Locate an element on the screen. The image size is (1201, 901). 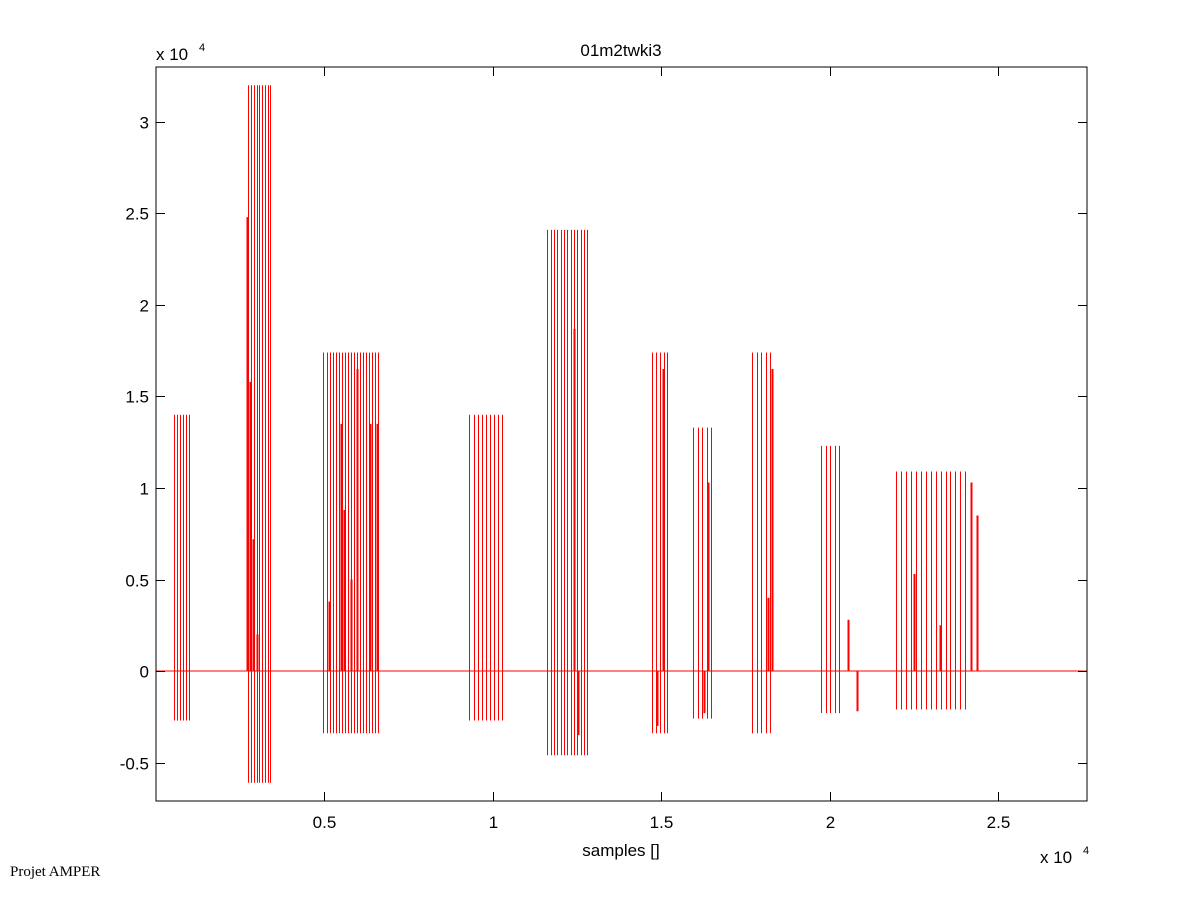
y-tick-label: 0 is located at coordinates (144, 672).